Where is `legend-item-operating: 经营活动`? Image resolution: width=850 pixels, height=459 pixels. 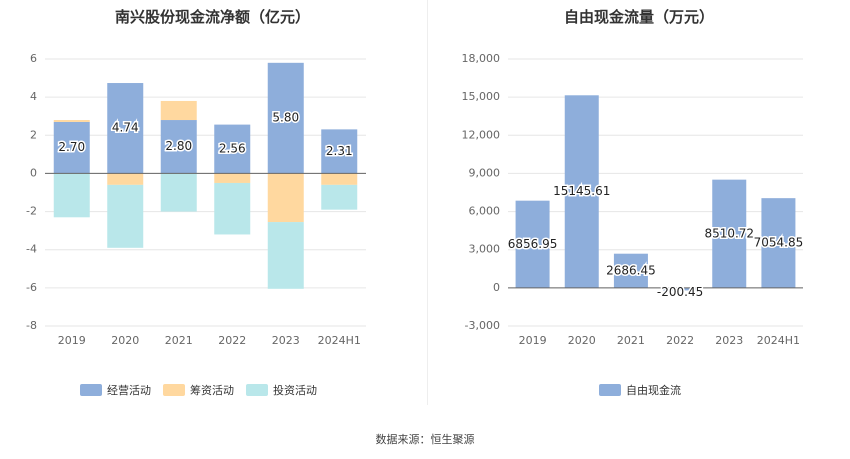
legend-item-operating: 经营活动 is located at coordinates (115, 390).